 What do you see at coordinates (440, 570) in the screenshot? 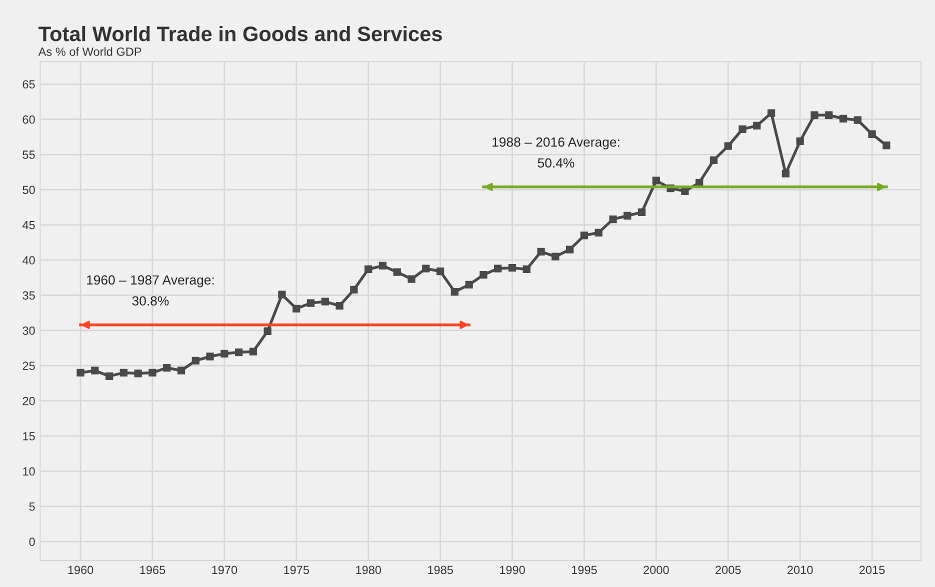
I see `x-tick-label: 1985` at bounding box center [440, 570].